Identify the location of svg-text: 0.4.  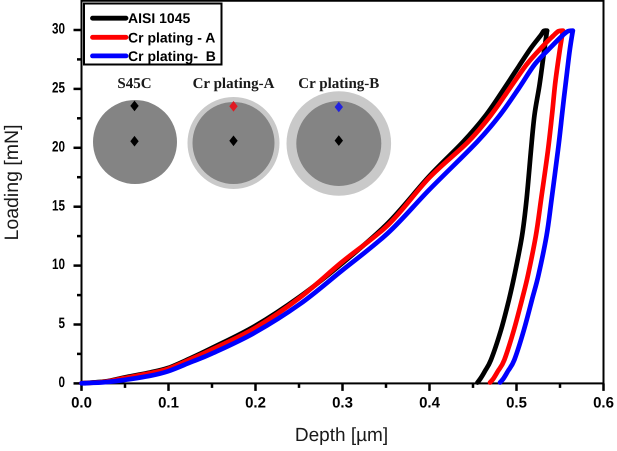
(430, 403).